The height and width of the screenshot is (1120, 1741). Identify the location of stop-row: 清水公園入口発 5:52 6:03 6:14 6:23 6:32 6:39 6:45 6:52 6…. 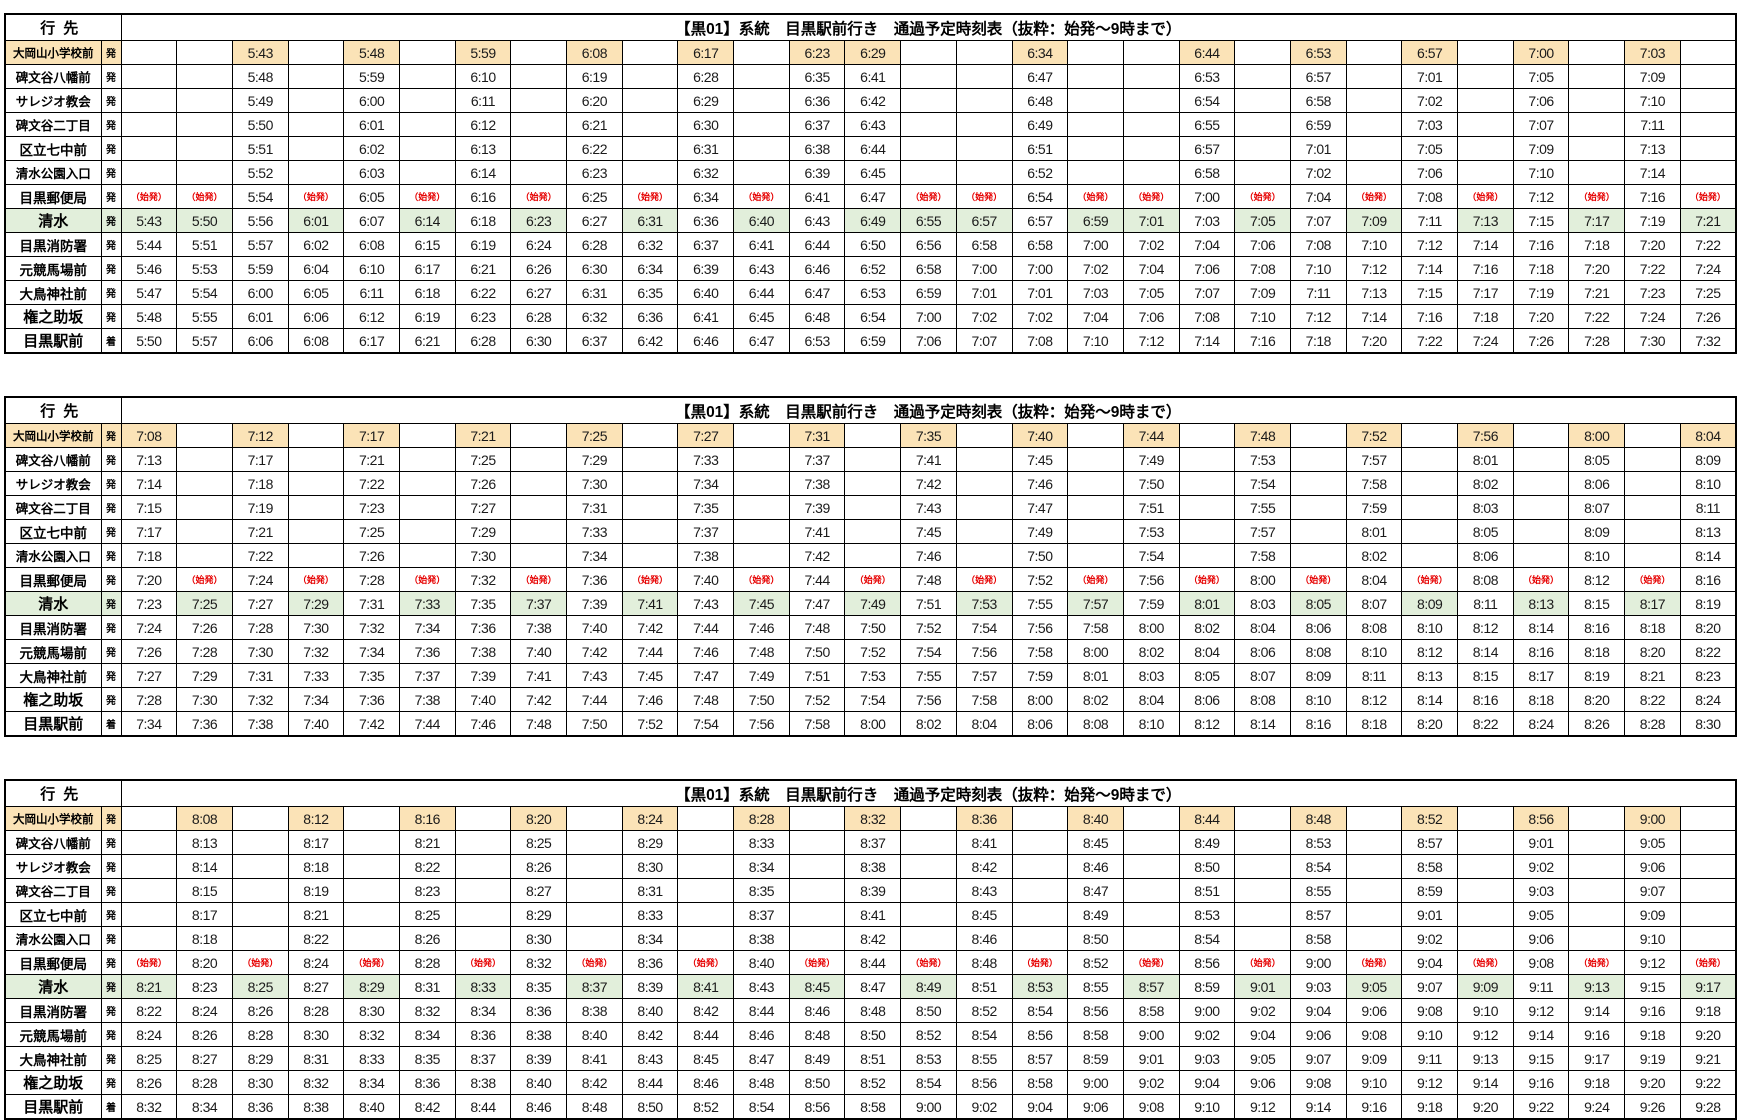
(870, 172).